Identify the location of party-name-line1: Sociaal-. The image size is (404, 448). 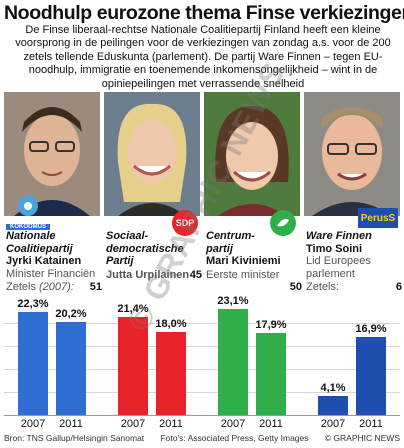
(127, 236).